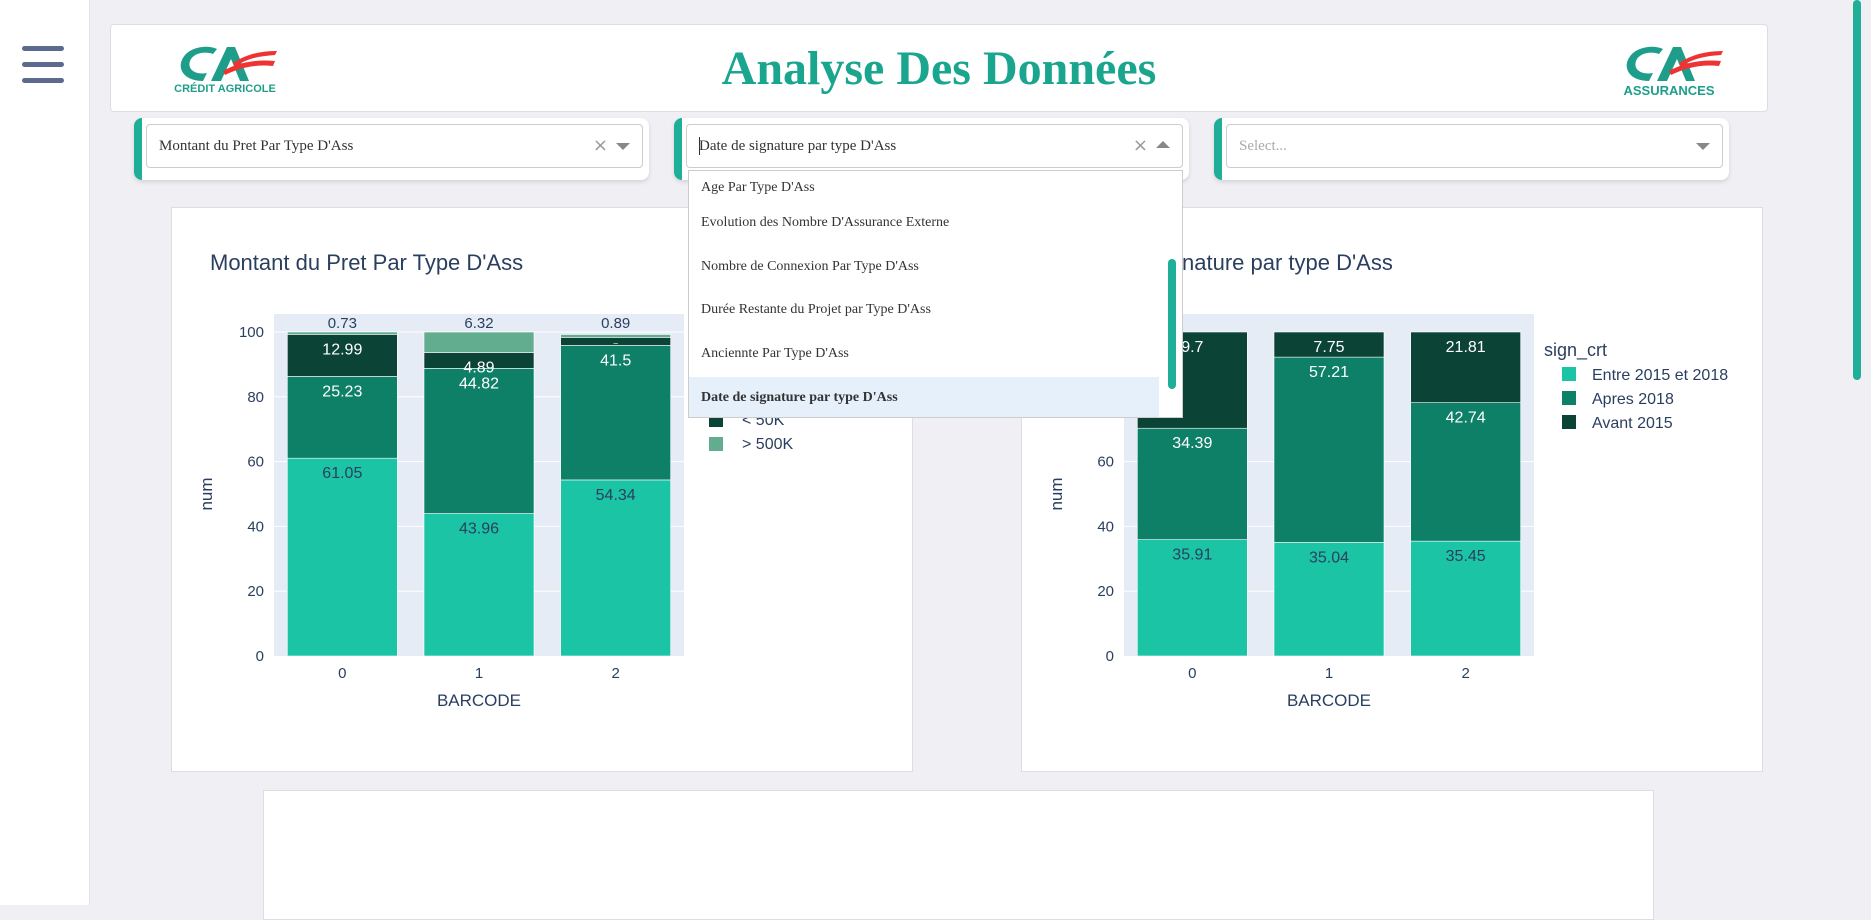  Describe the element at coordinates (479, 529) in the screenshot. I see `data-label: 43.96` at that location.